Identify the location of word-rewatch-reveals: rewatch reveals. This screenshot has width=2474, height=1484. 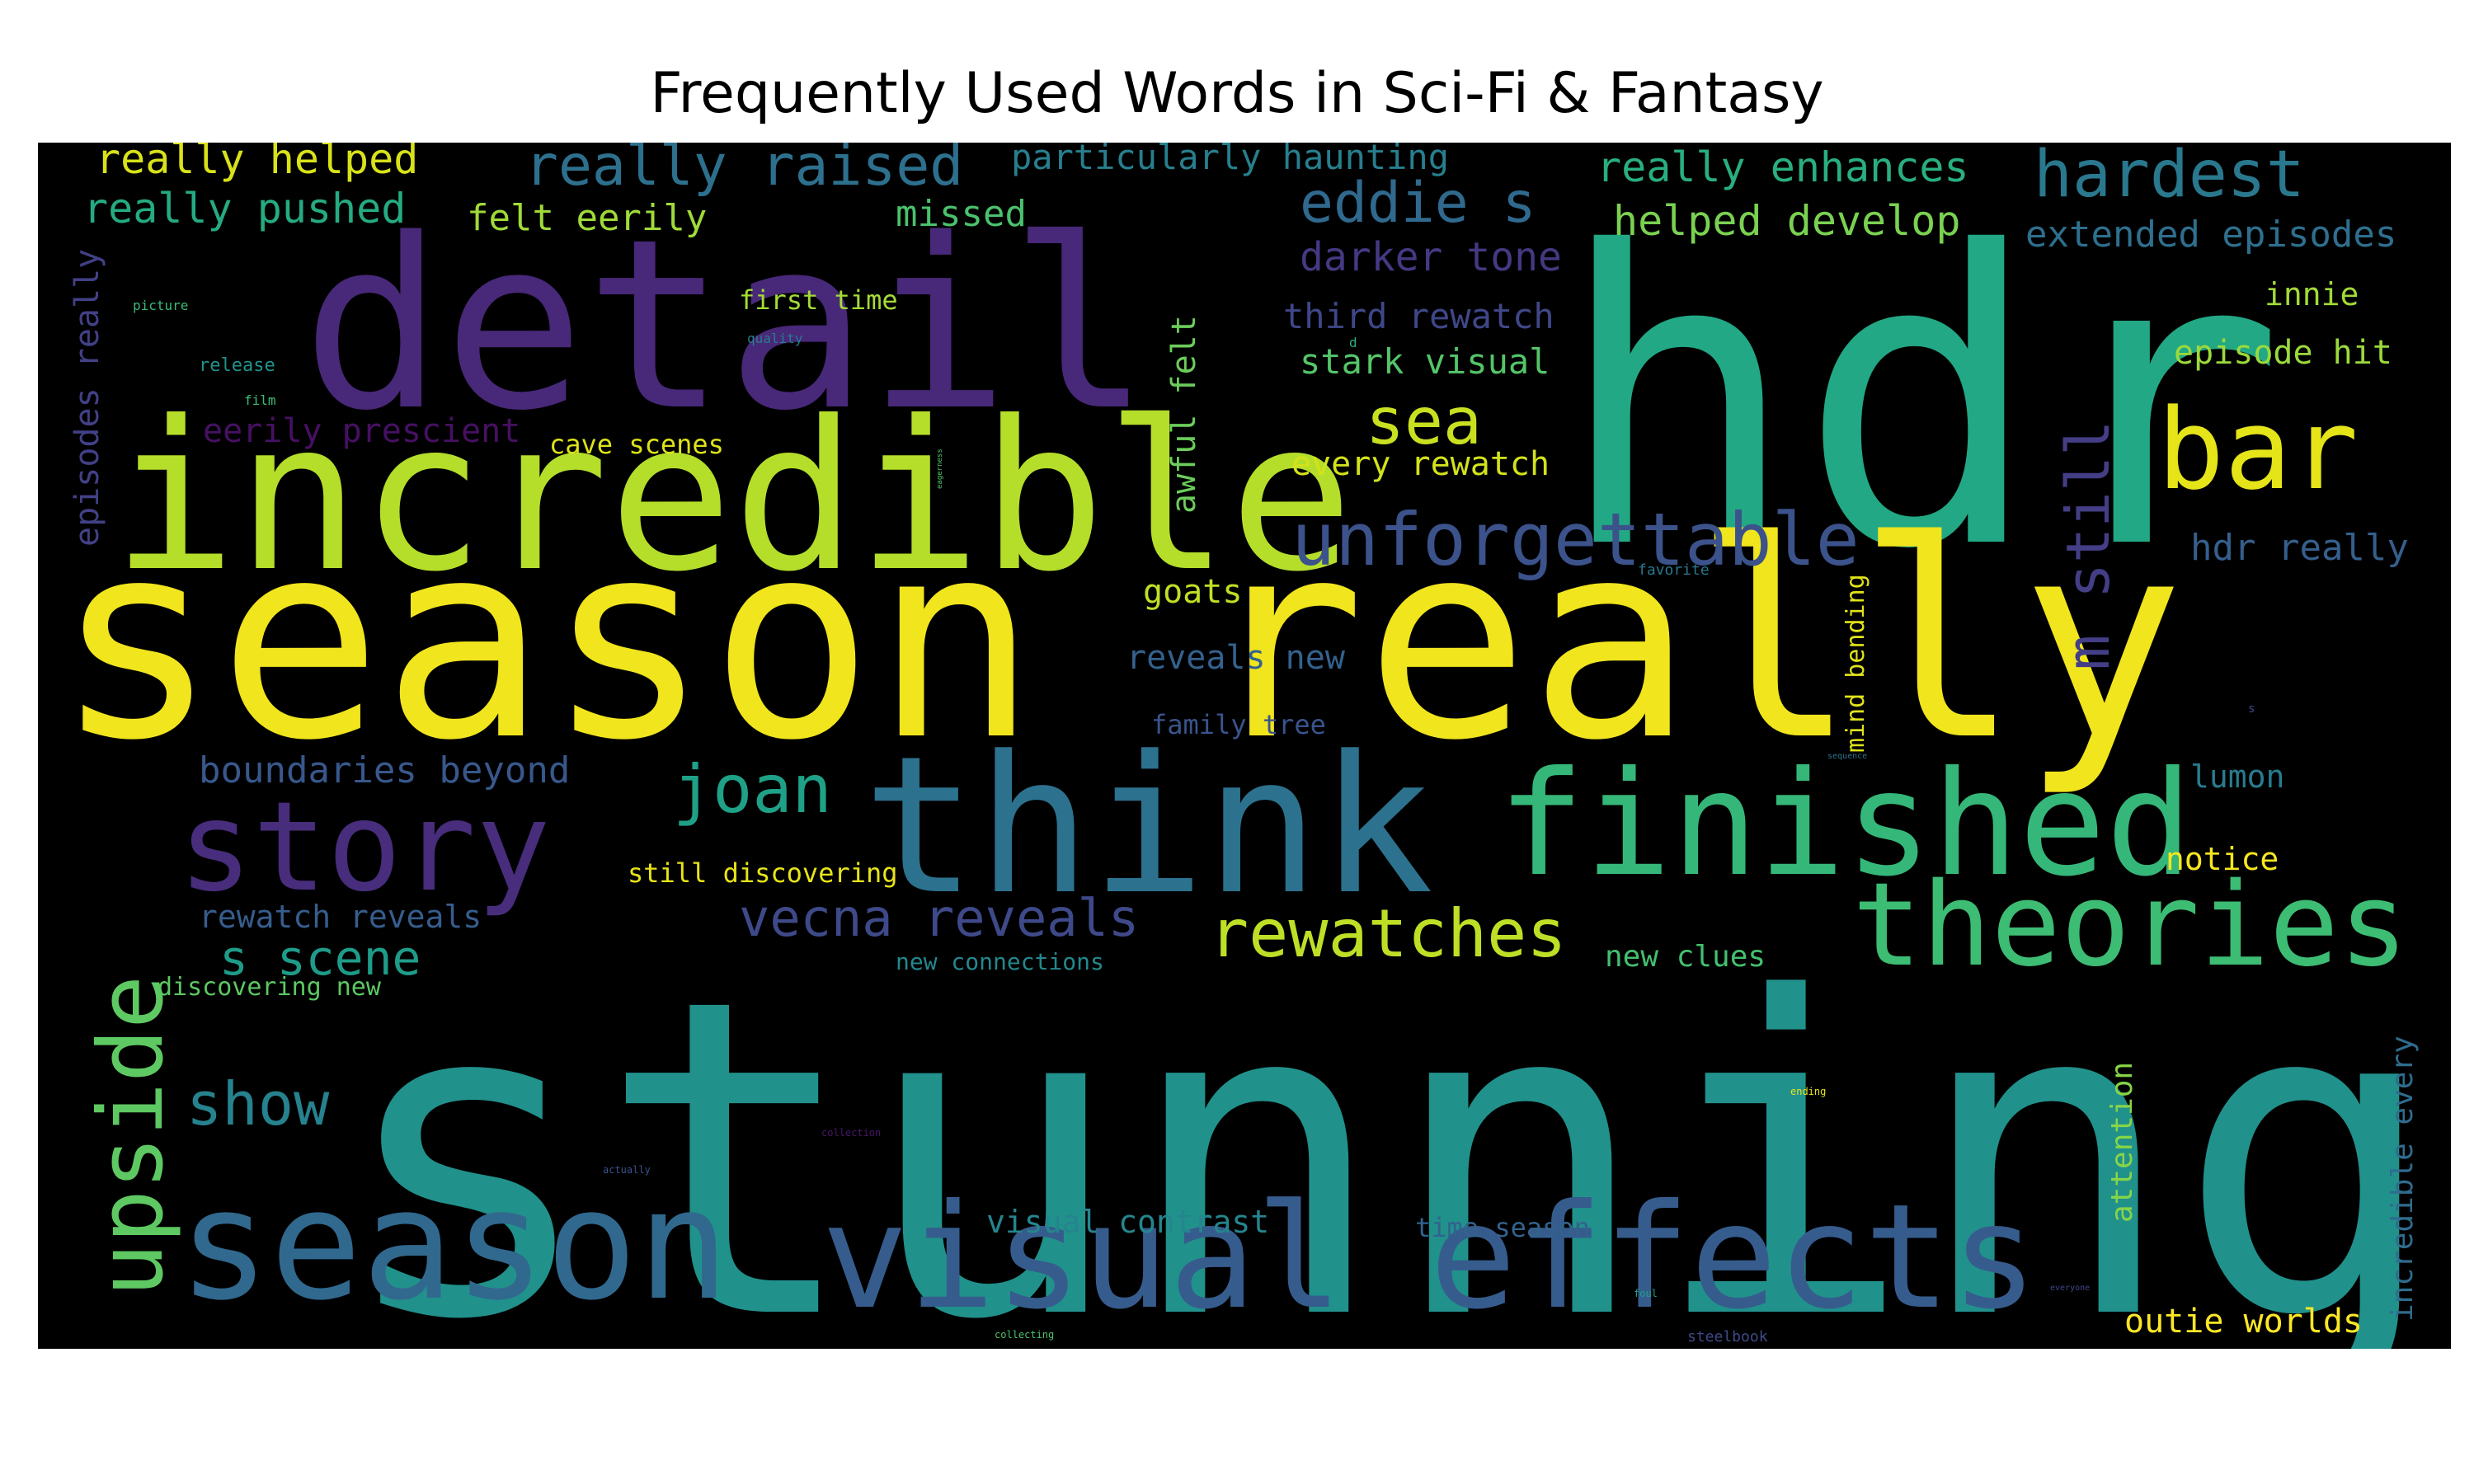
(340, 917).